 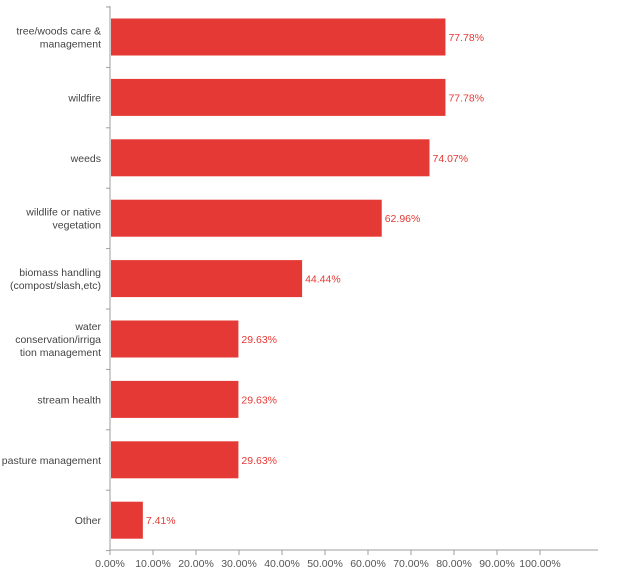 I want to click on x-tick-label: 70.00%, so click(x=411, y=564).